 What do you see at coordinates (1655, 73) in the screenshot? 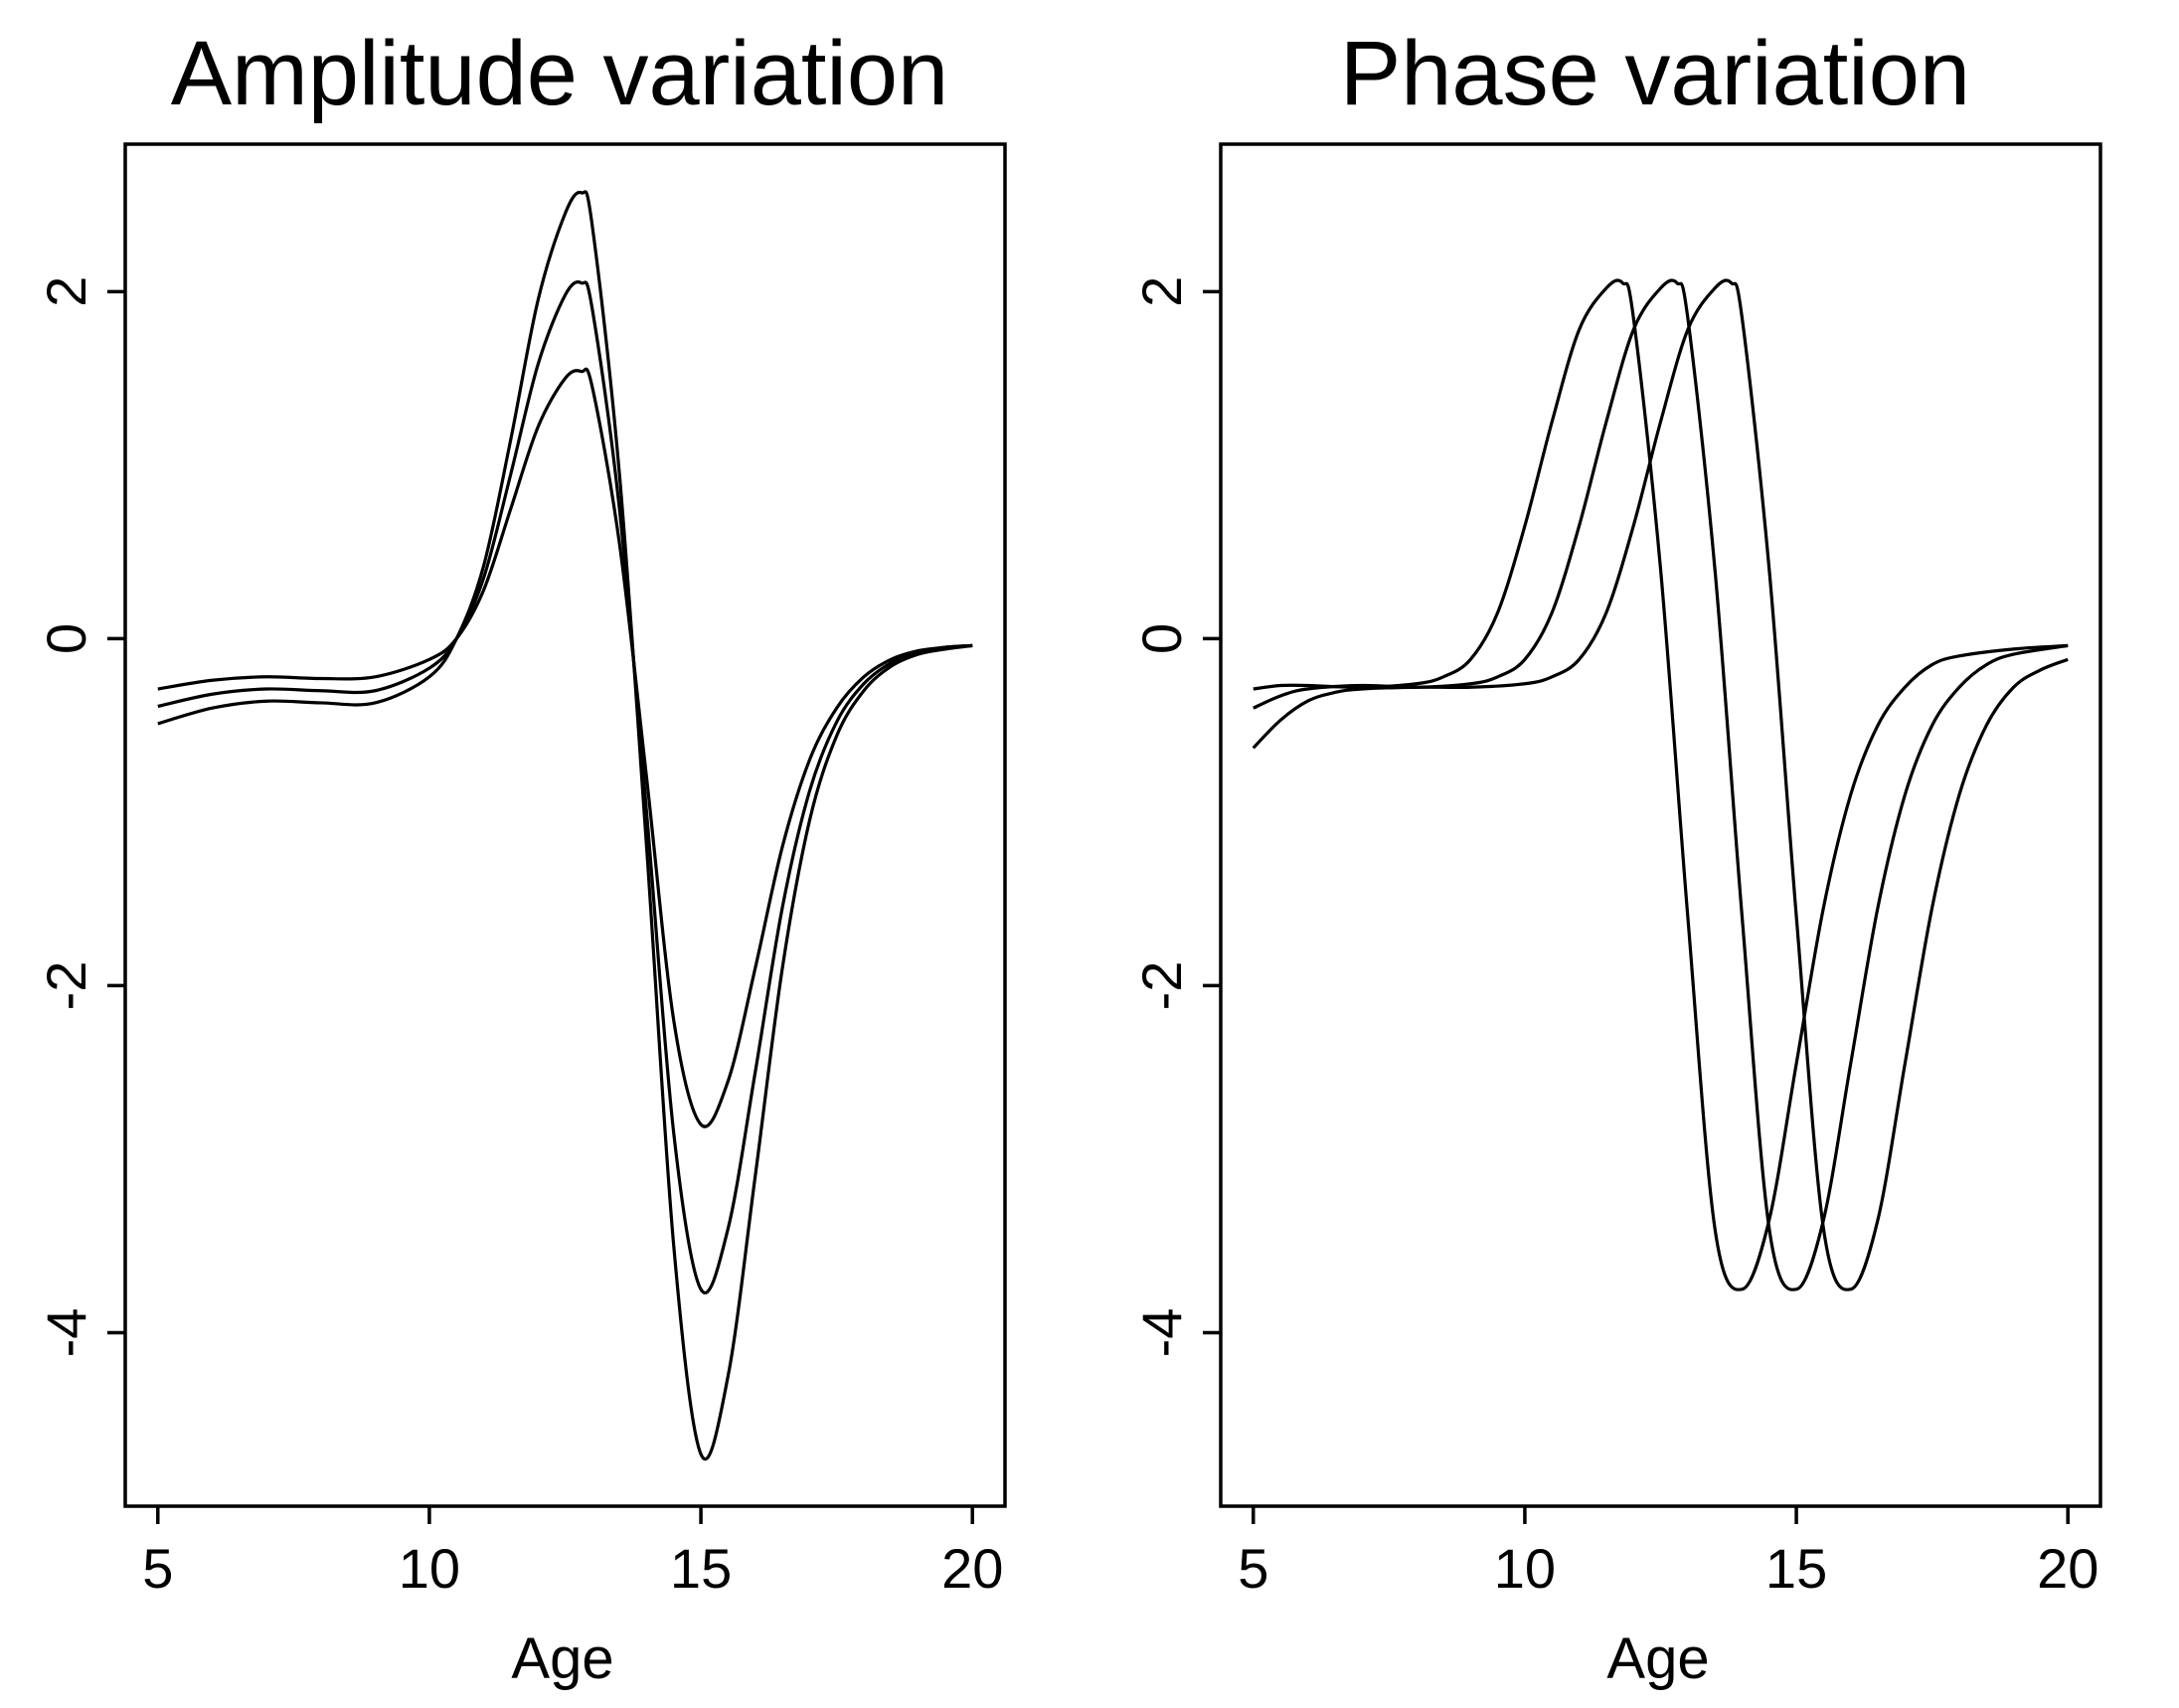
I see `panel-title: Phase variation` at bounding box center [1655, 73].